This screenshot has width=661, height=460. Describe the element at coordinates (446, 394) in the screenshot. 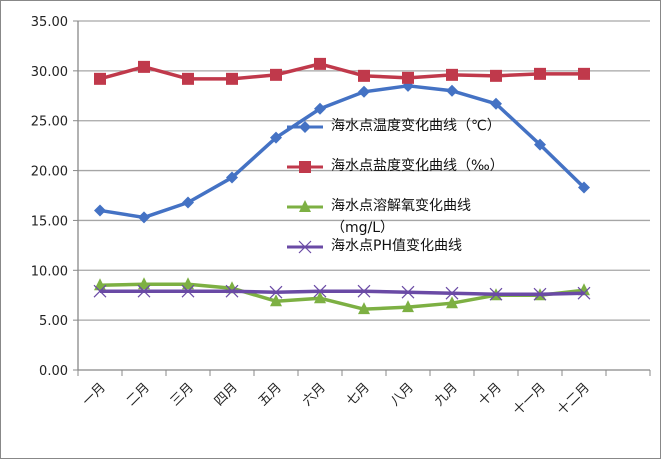

I see `x-tick-label: 九月` at that location.